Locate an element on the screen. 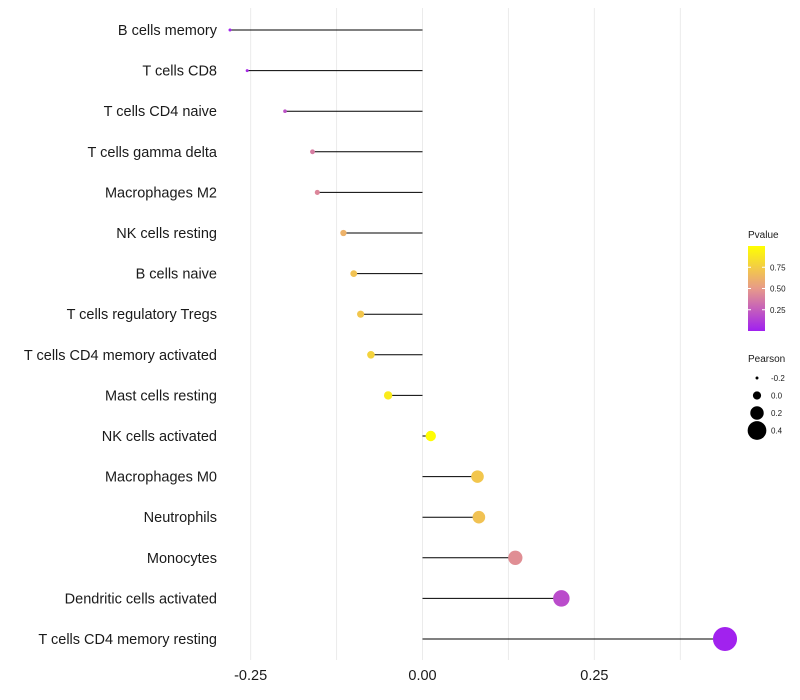  x-axis-labels: -0.25 0.00 0.25 is located at coordinates (421, 676).